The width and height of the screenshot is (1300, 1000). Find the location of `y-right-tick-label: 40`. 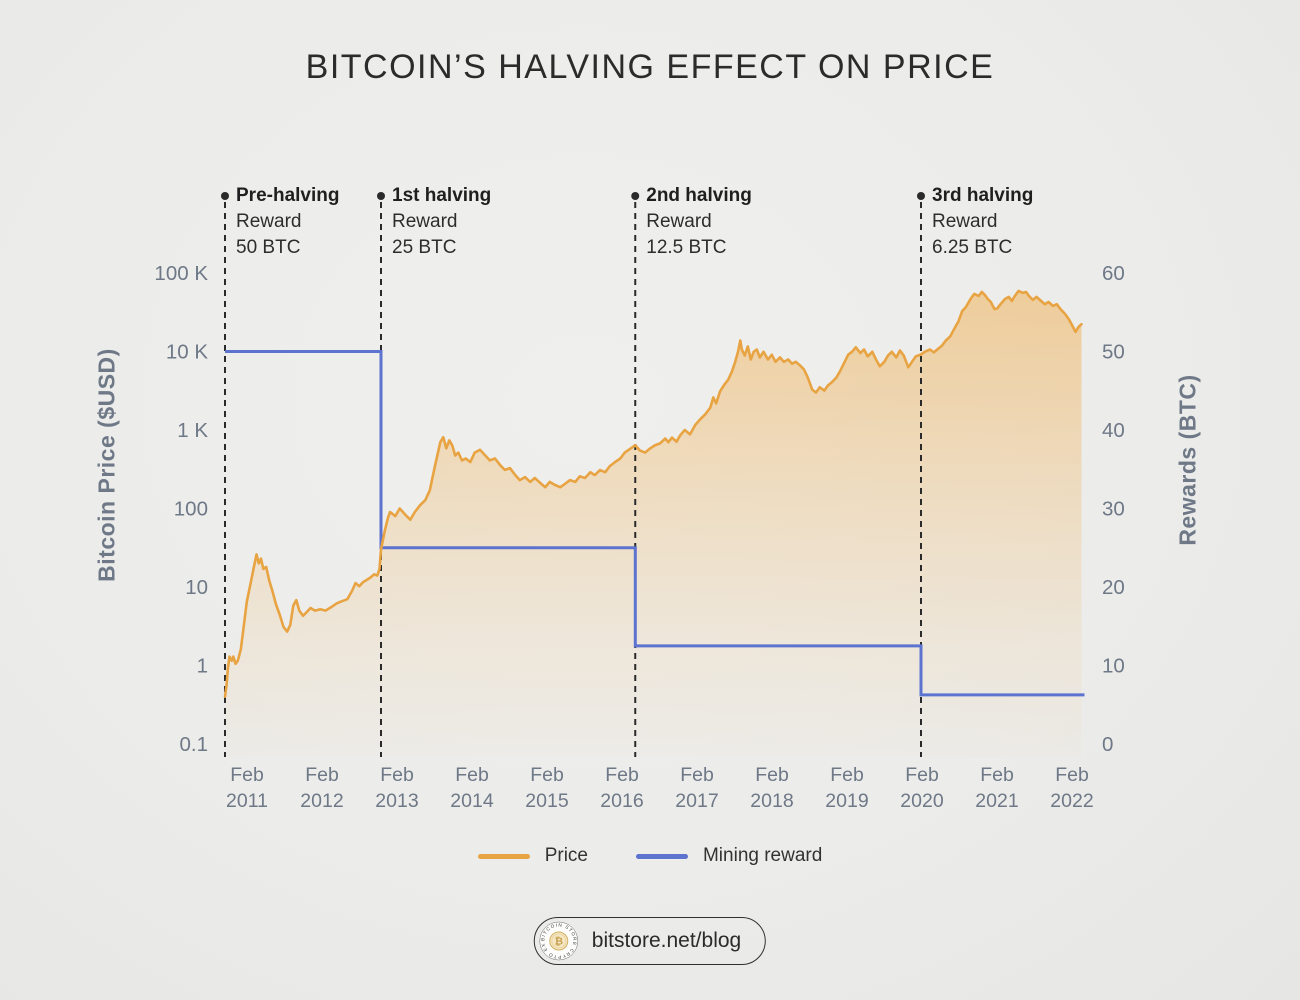

y-right-tick-label: 40 is located at coordinates (1113, 430).